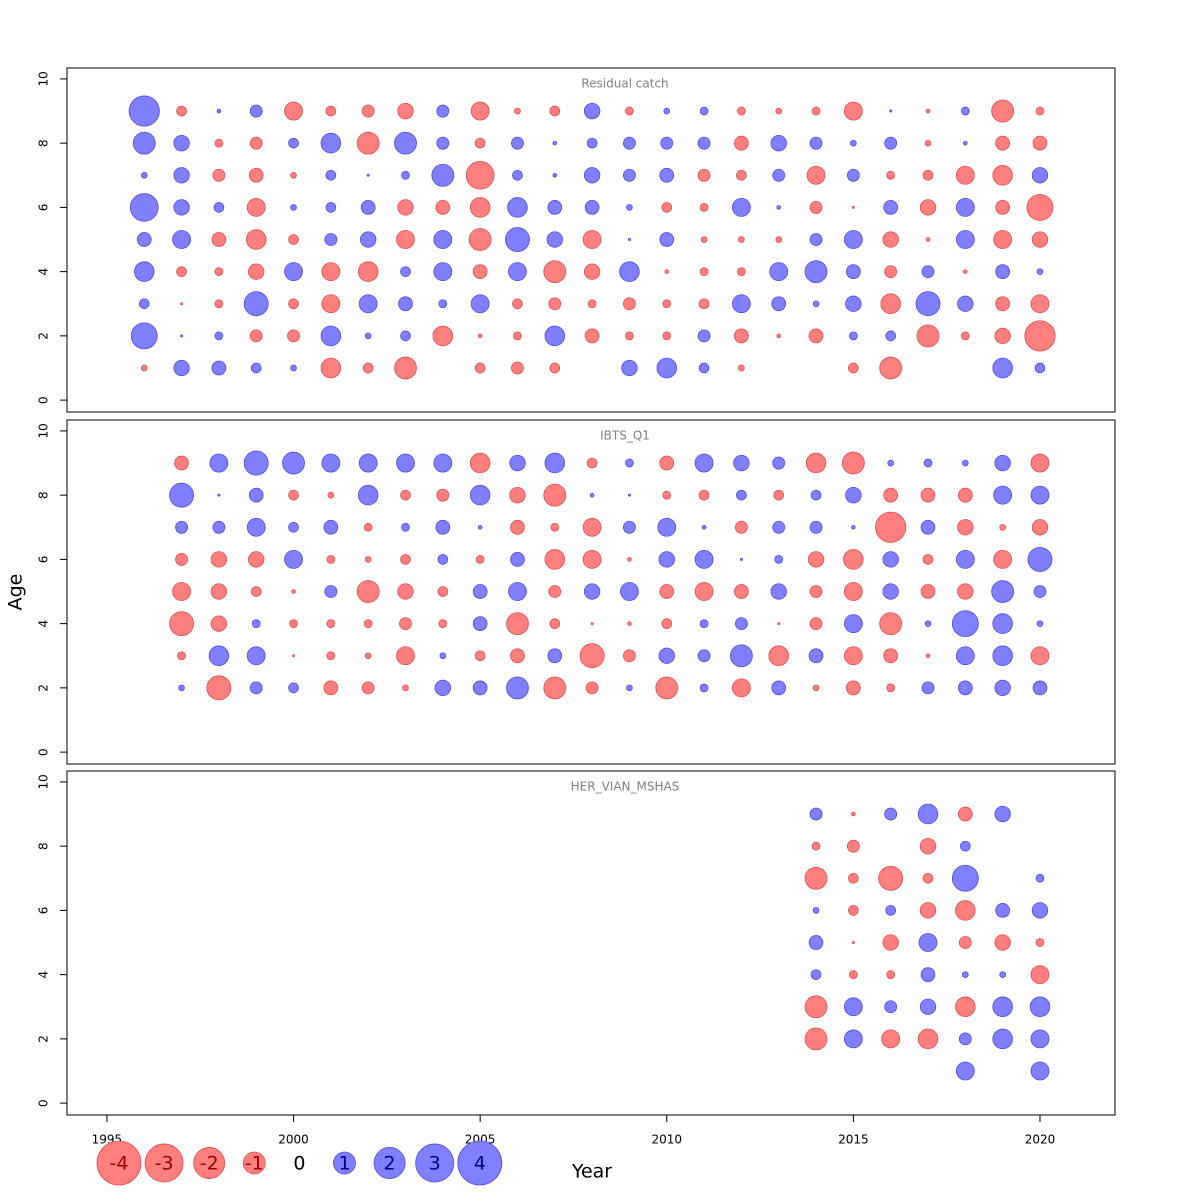  What do you see at coordinates (44, 78) in the screenshot?
I see `y-tick-label: 10` at bounding box center [44, 78].